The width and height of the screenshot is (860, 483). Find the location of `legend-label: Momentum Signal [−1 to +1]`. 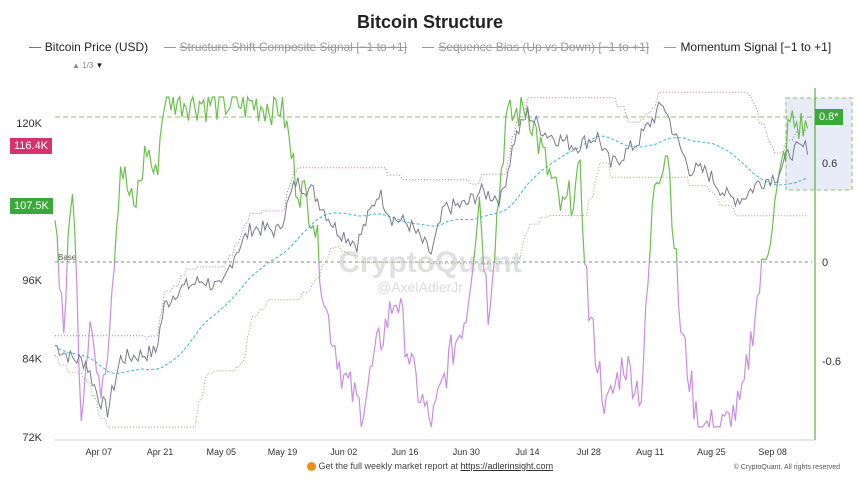

legend-label: Momentum Signal [−1 to +1] is located at coordinates (756, 47).